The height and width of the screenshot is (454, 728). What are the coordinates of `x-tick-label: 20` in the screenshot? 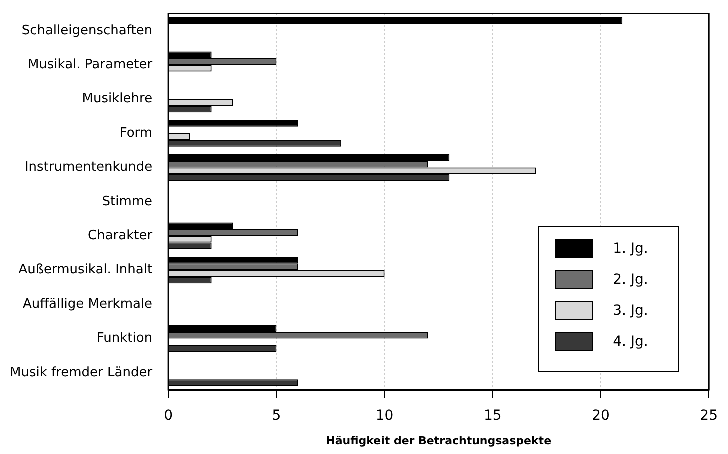 It's located at (601, 416).